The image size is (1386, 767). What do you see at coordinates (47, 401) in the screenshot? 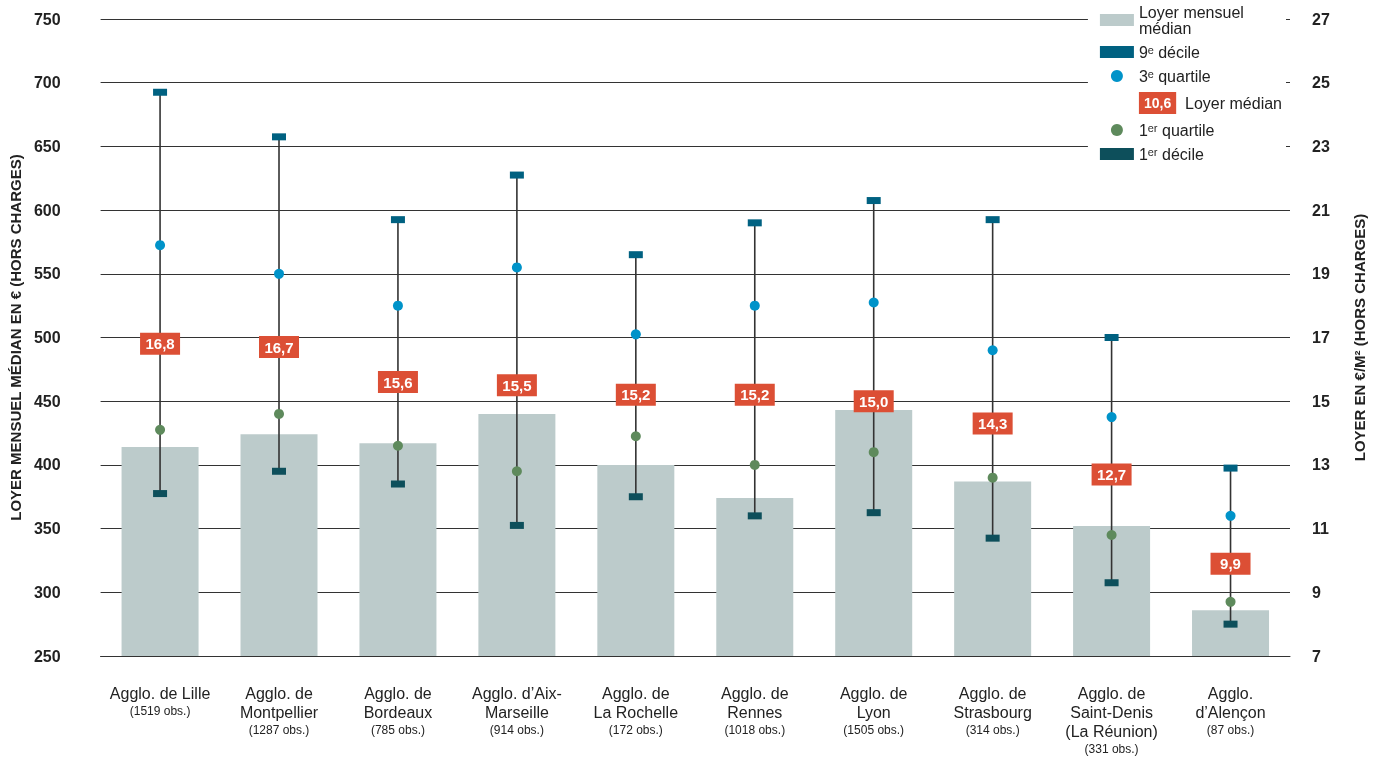
I see `y-tick-label: 450` at bounding box center [47, 401].